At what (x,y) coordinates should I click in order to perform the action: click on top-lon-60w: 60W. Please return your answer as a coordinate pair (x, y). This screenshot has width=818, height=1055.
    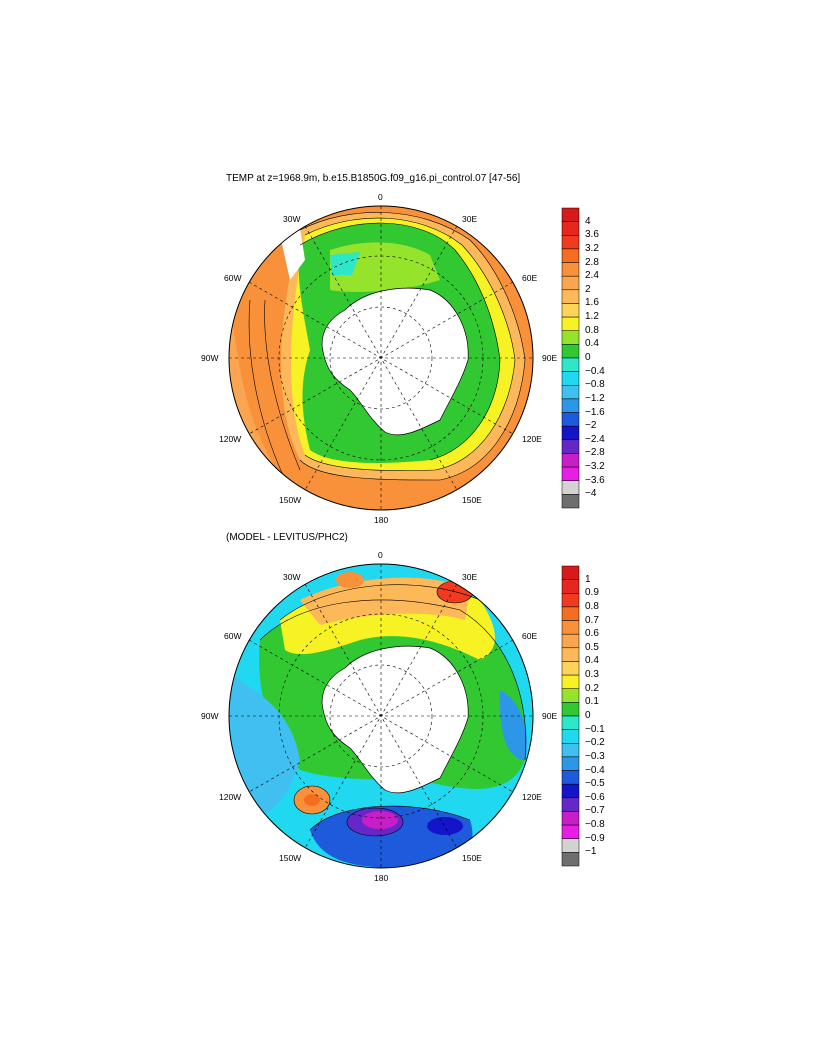
    Looking at the image, I should click on (233, 278).